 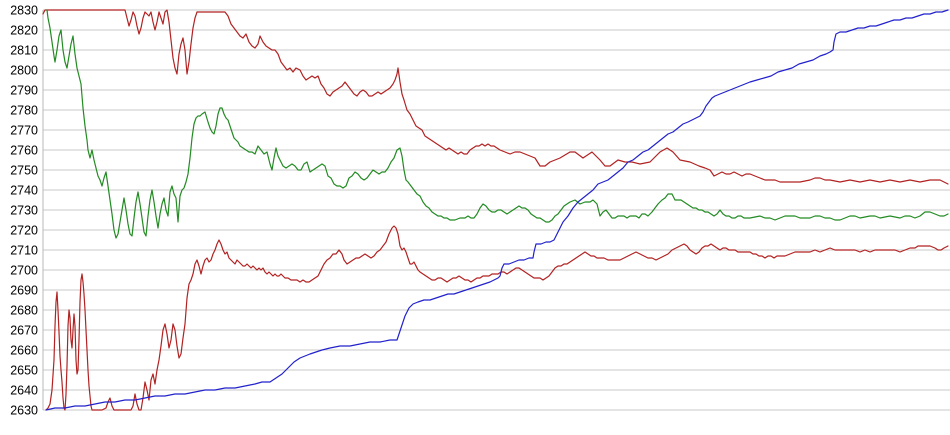 What do you see at coordinates (24, 151) in the screenshot?
I see `y-axis-tick-label: 2760` at bounding box center [24, 151].